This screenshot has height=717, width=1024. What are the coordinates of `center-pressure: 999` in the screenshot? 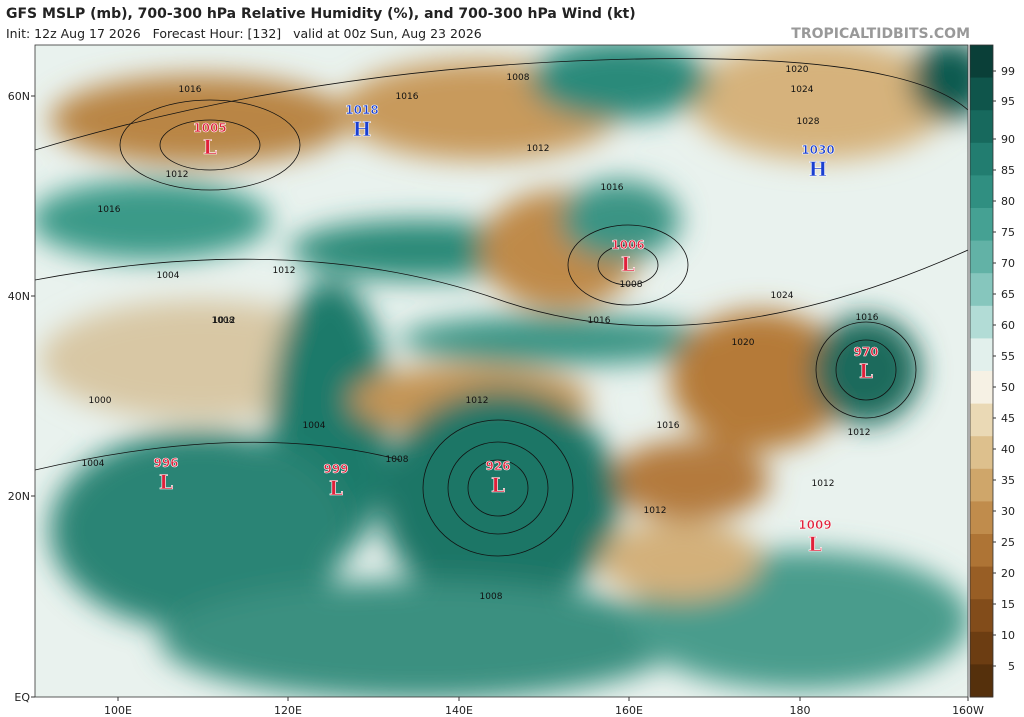 It's located at (335, 469).